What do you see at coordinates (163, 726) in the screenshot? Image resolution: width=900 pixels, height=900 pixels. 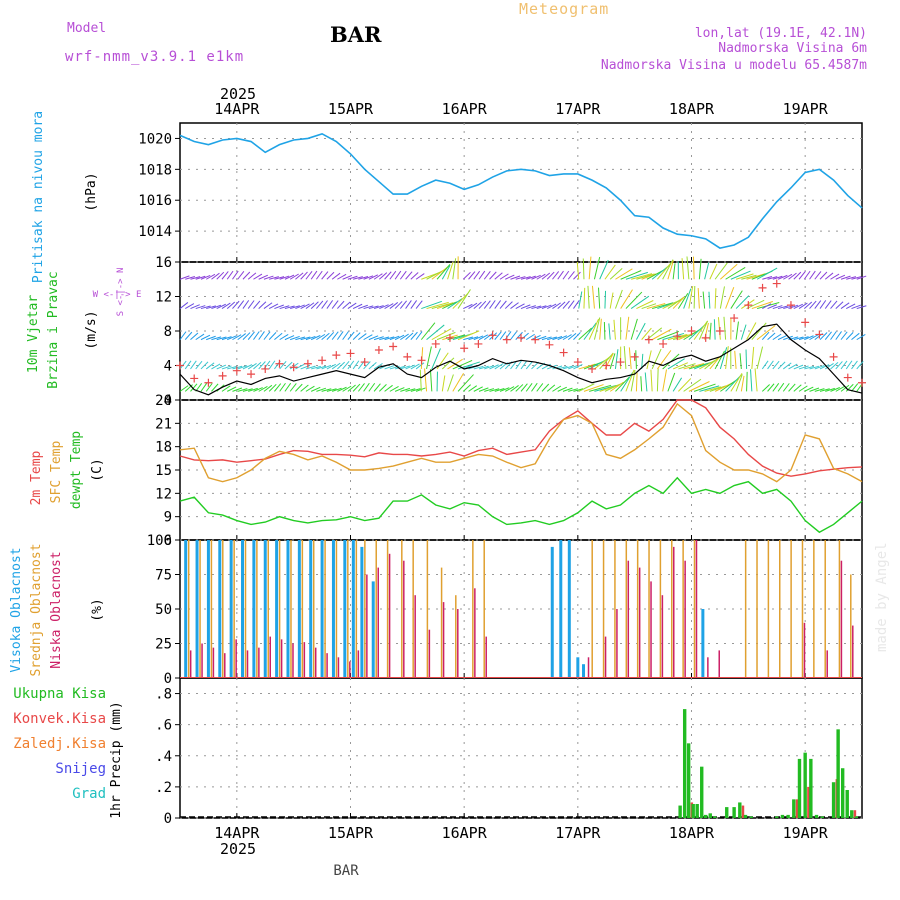 I see `y-tick-label: .6` at bounding box center [163, 726].